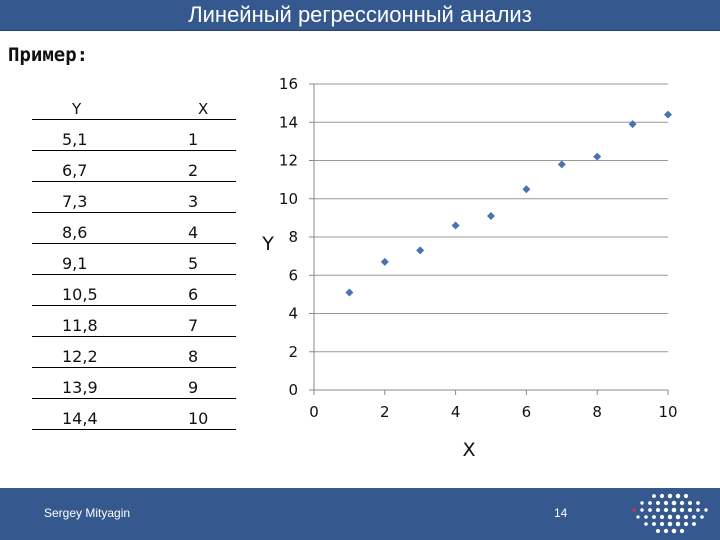 This screenshot has width=720, height=540. What do you see at coordinates (198, 135) in the screenshot?
I see `cell-x: 1` at bounding box center [198, 135].